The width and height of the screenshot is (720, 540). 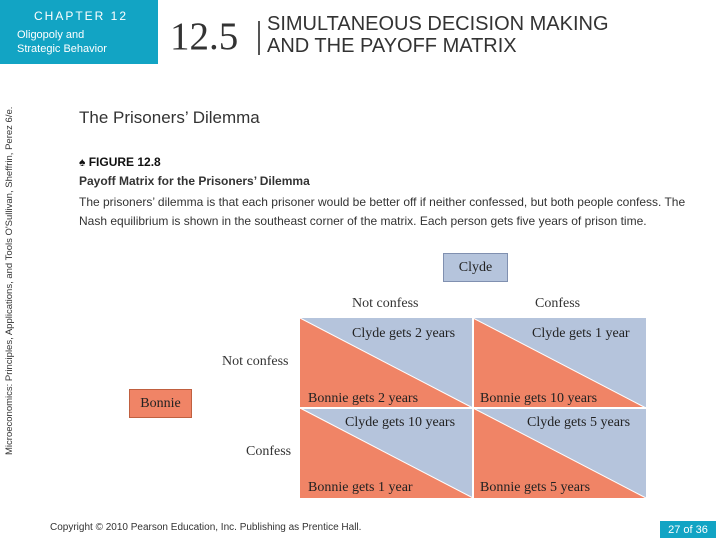 I want to click on chapter-subject-line1: Oligopoly and, so click(x=51, y=35).